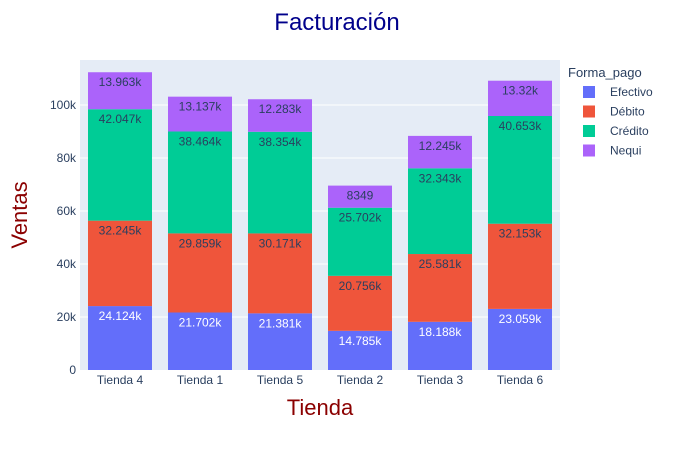  I want to click on bar-value-label: 32.153k, so click(521, 234).